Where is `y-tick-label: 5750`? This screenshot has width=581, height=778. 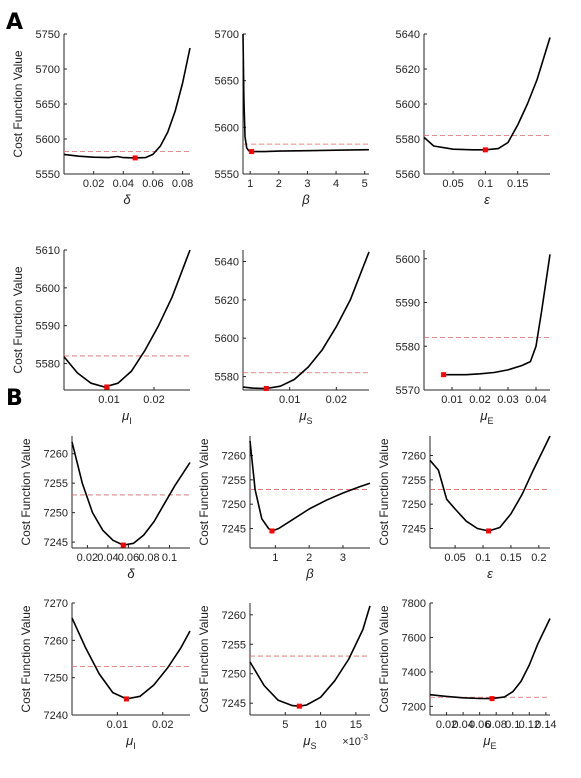
y-tick-label: 5750 is located at coordinates (48, 35).